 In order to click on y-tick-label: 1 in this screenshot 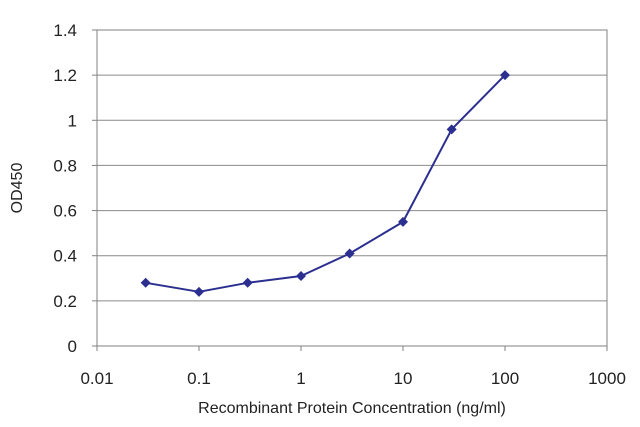, I will do `click(72, 120)`.